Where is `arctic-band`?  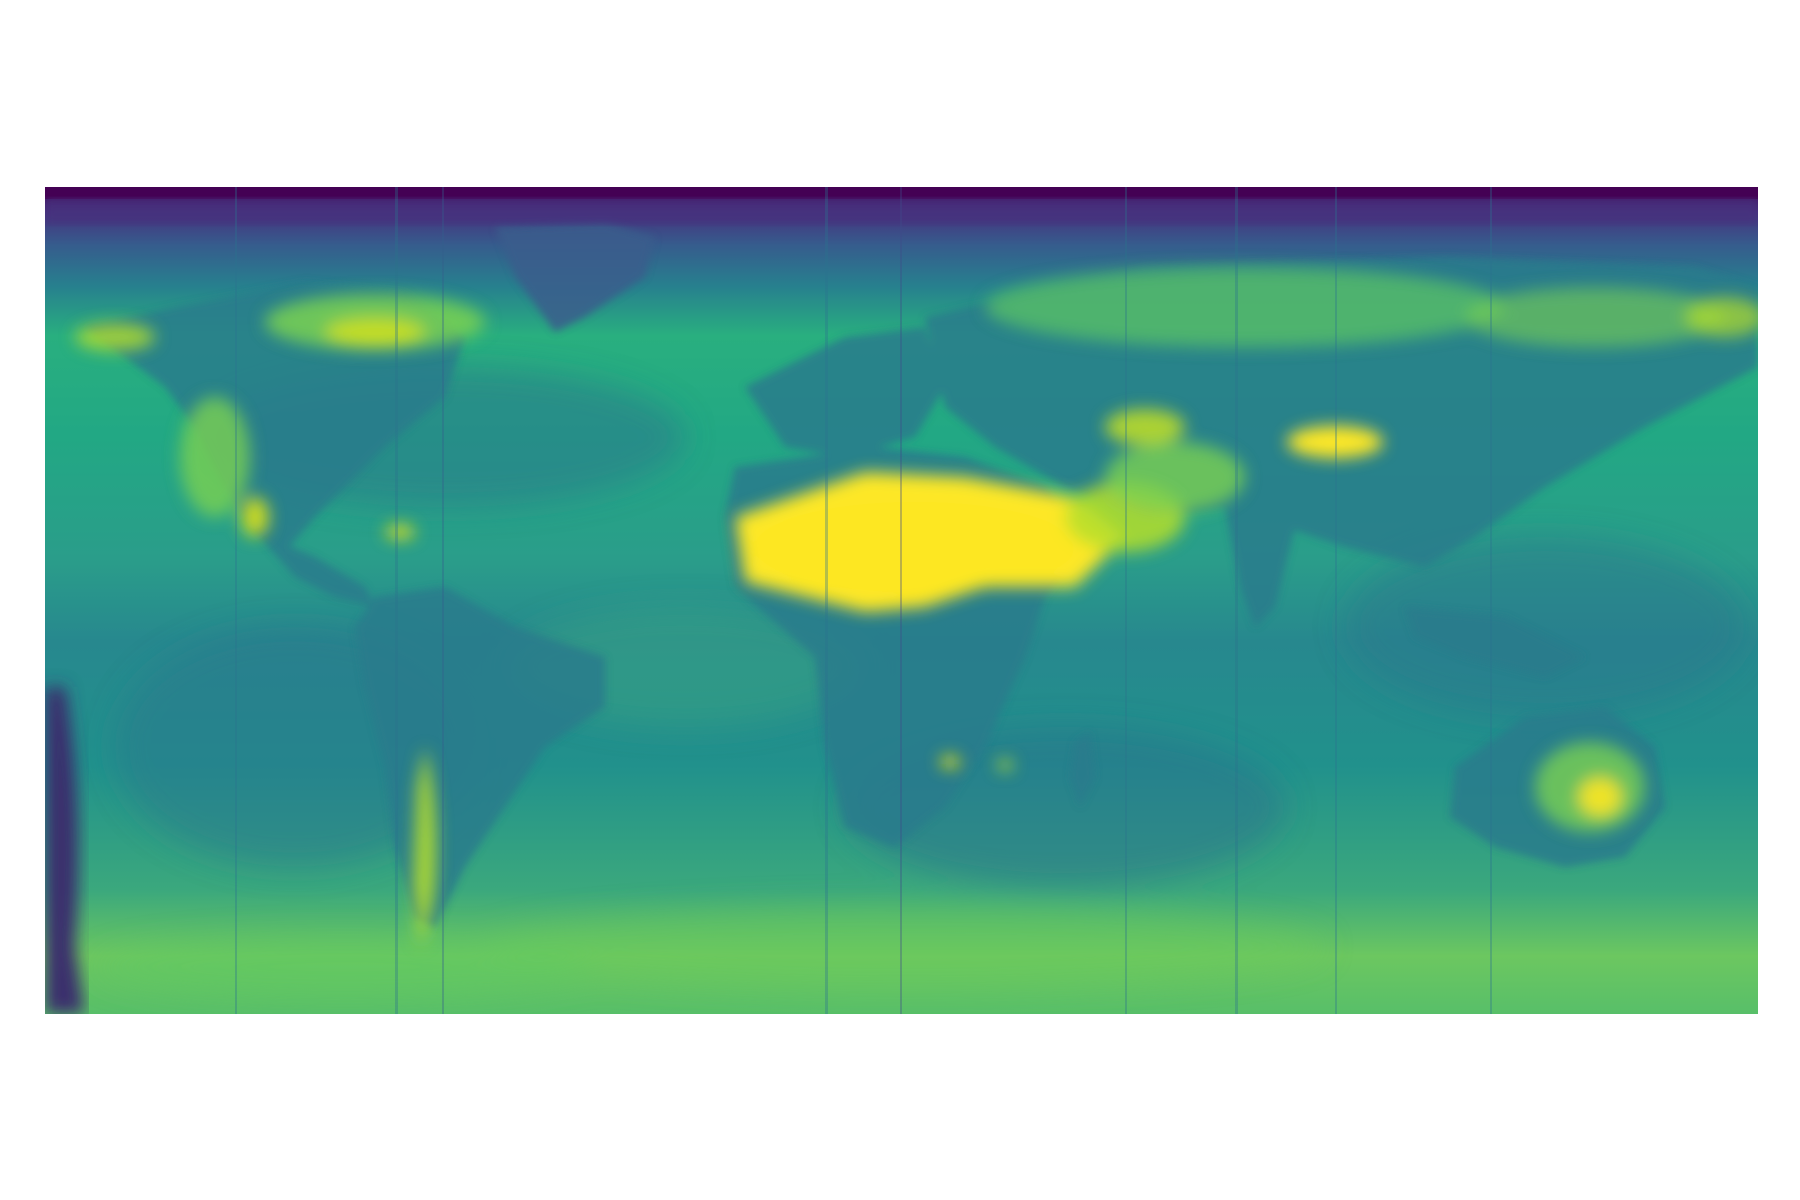 arctic-band is located at coordinates (901, 193).